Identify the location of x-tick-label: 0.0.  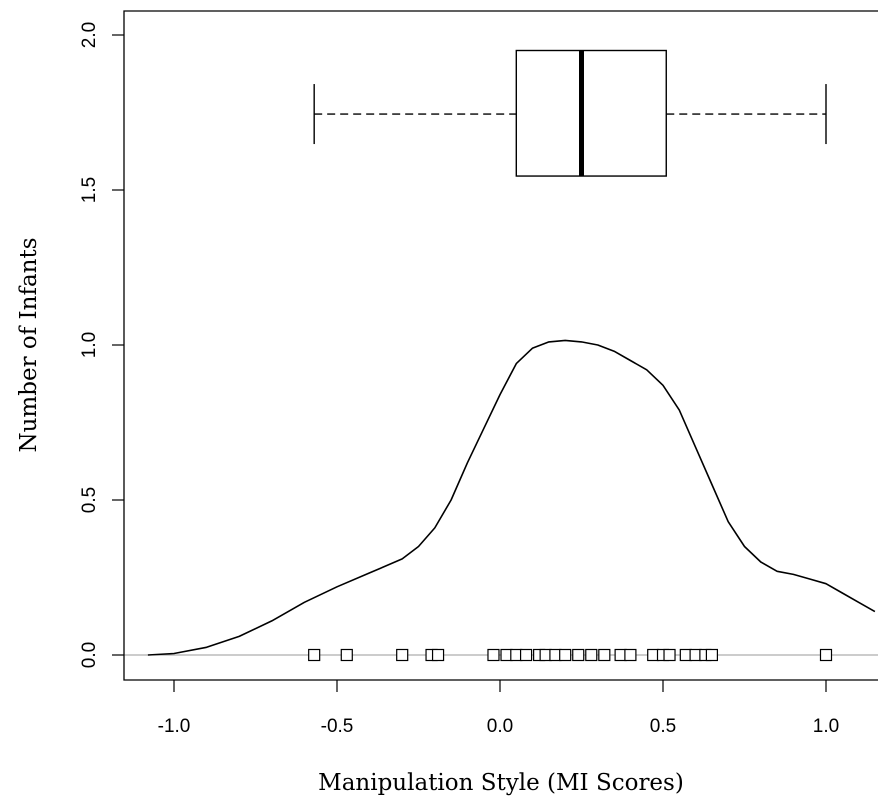
(500, 726).